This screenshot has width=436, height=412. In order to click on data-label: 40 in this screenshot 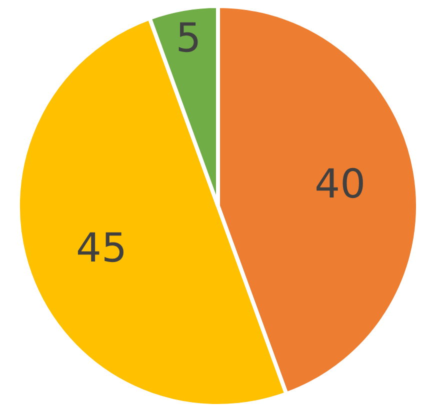, I will do `click(340, 184)`.